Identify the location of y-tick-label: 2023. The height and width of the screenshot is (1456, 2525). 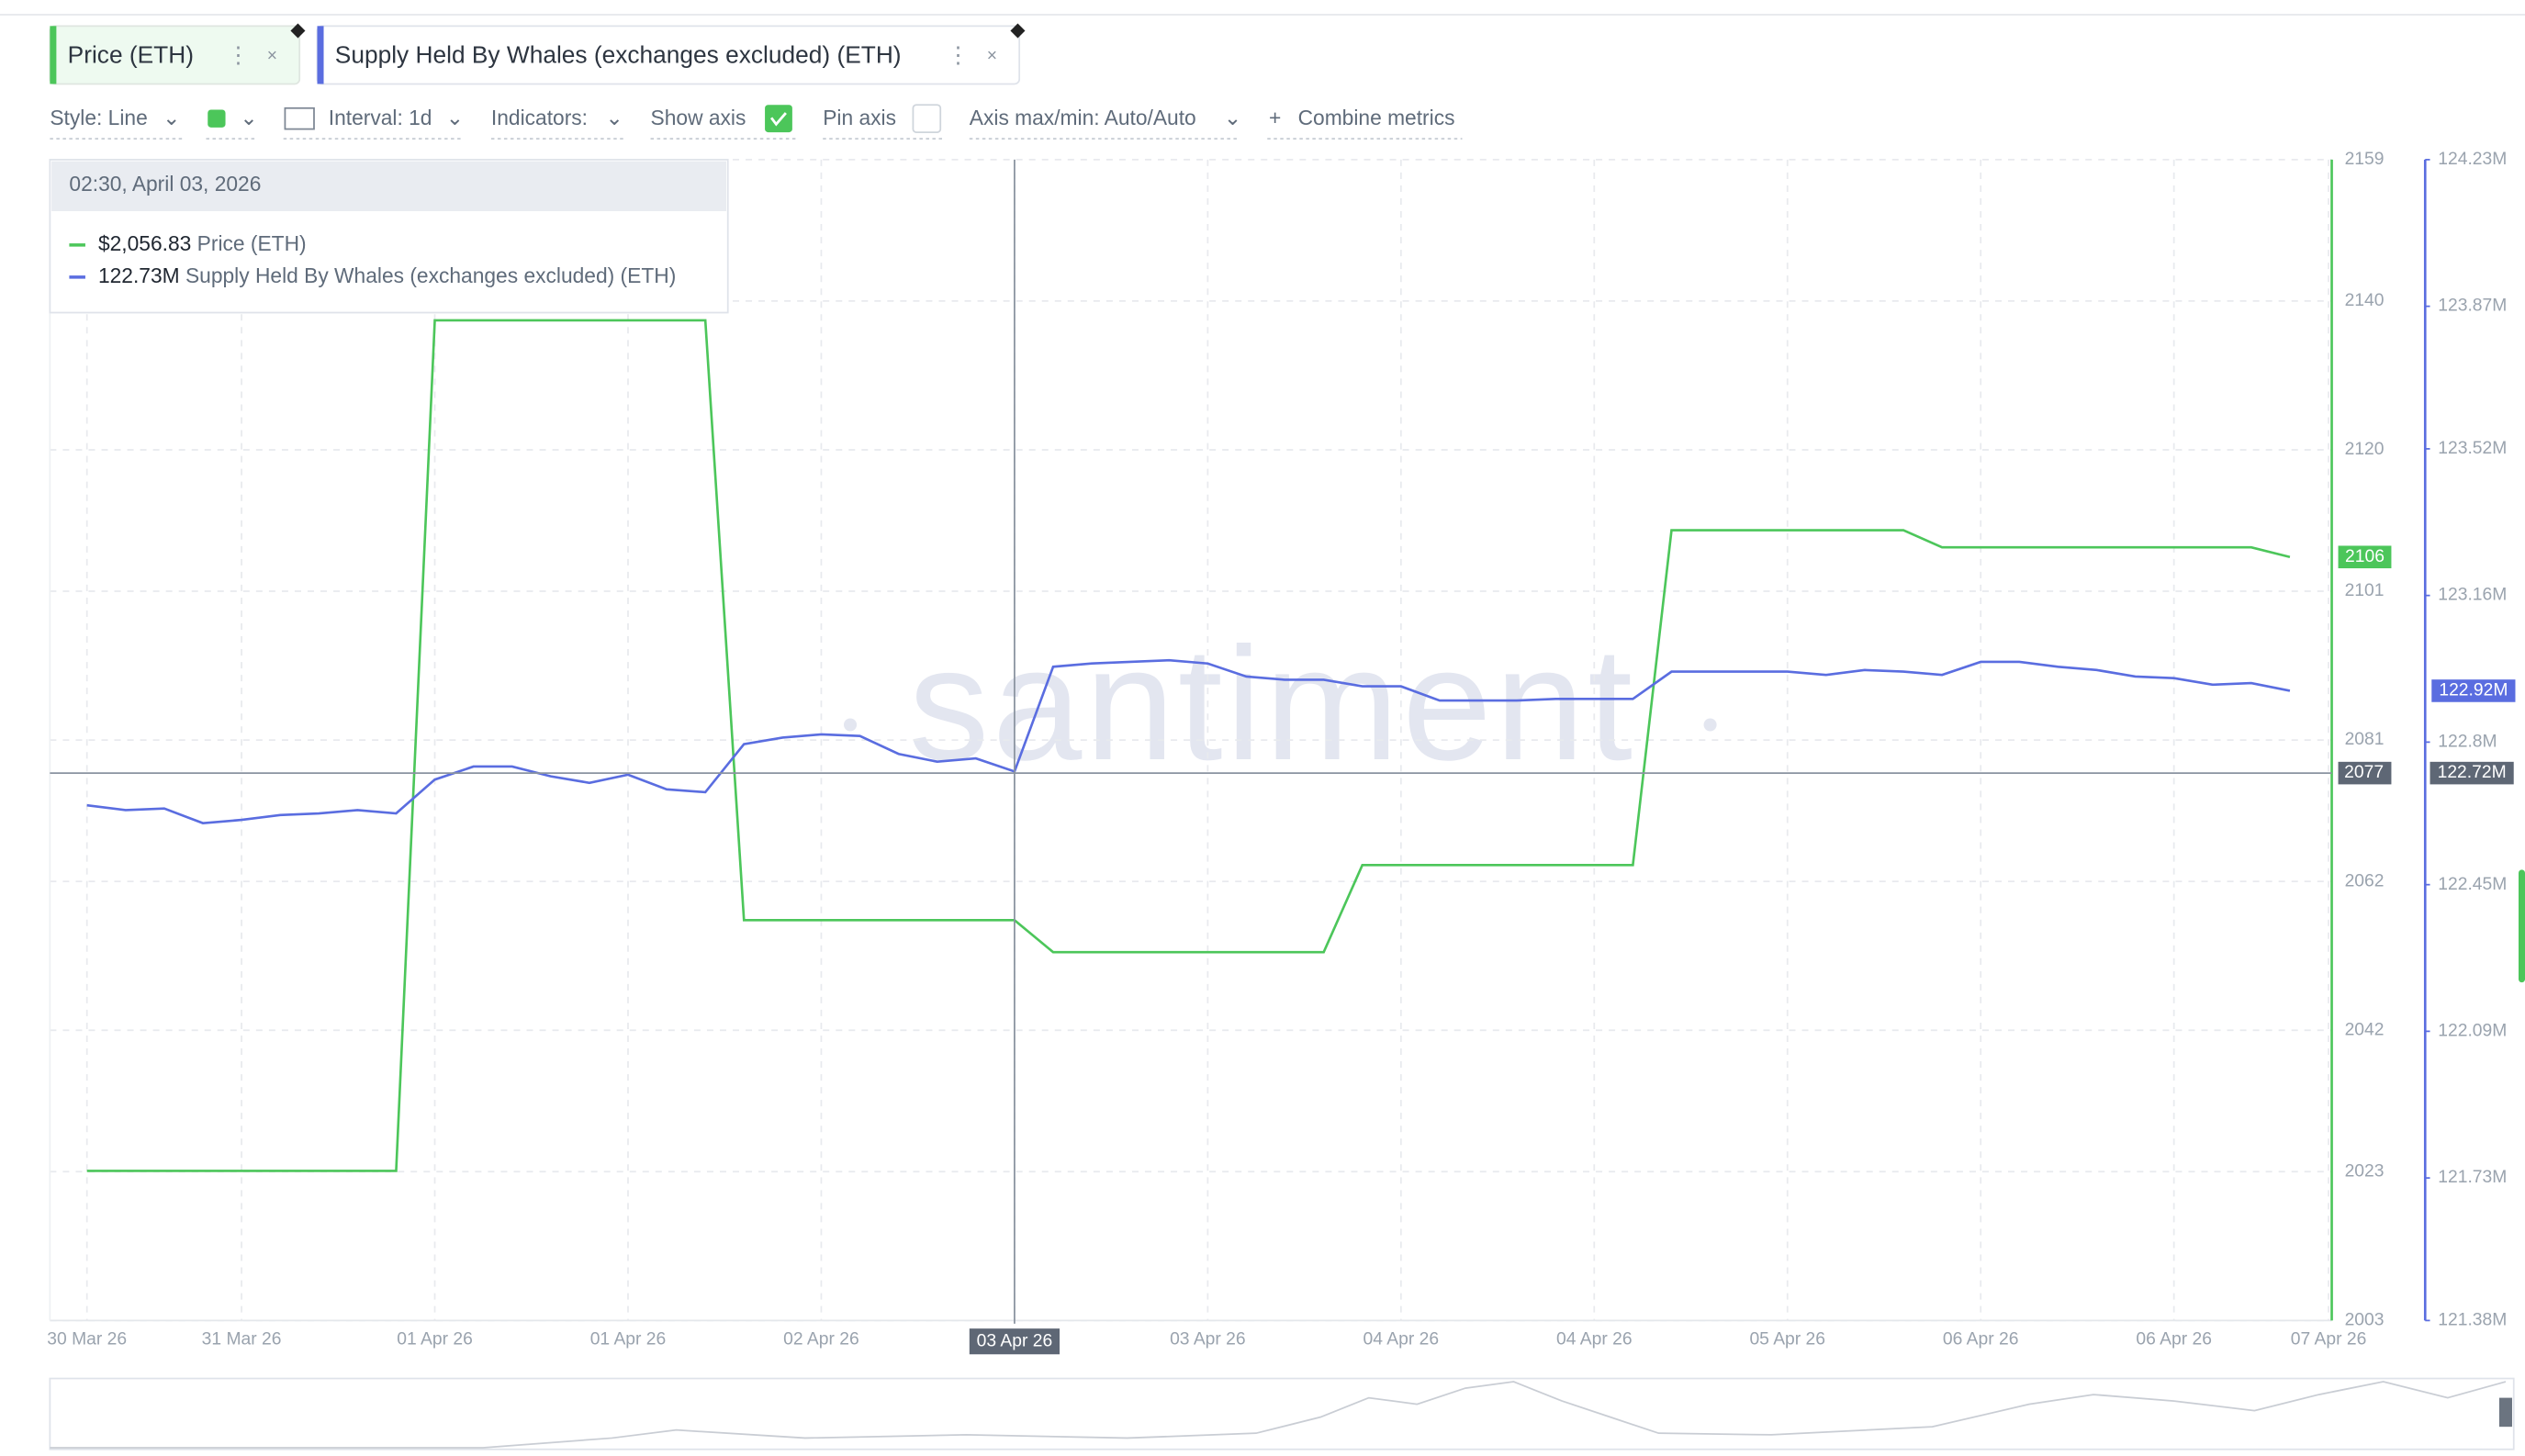
(2365, 1171).